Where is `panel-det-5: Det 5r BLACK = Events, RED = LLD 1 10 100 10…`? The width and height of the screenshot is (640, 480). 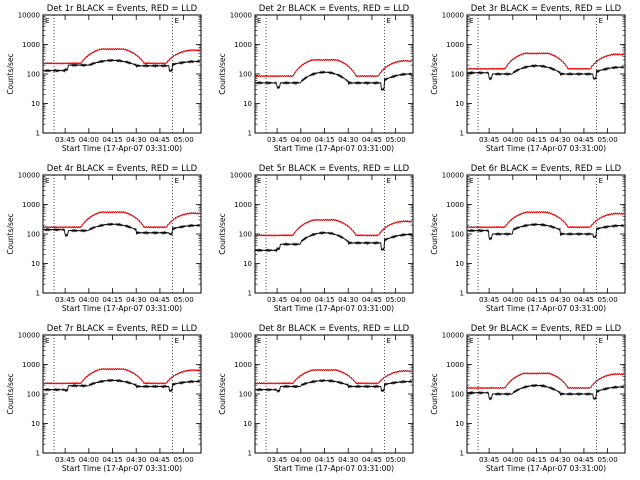 panel-det-5: Det 5r BLACK = Events, RED = LLD 1 10 100 10… is located at coordinates (316, 238).